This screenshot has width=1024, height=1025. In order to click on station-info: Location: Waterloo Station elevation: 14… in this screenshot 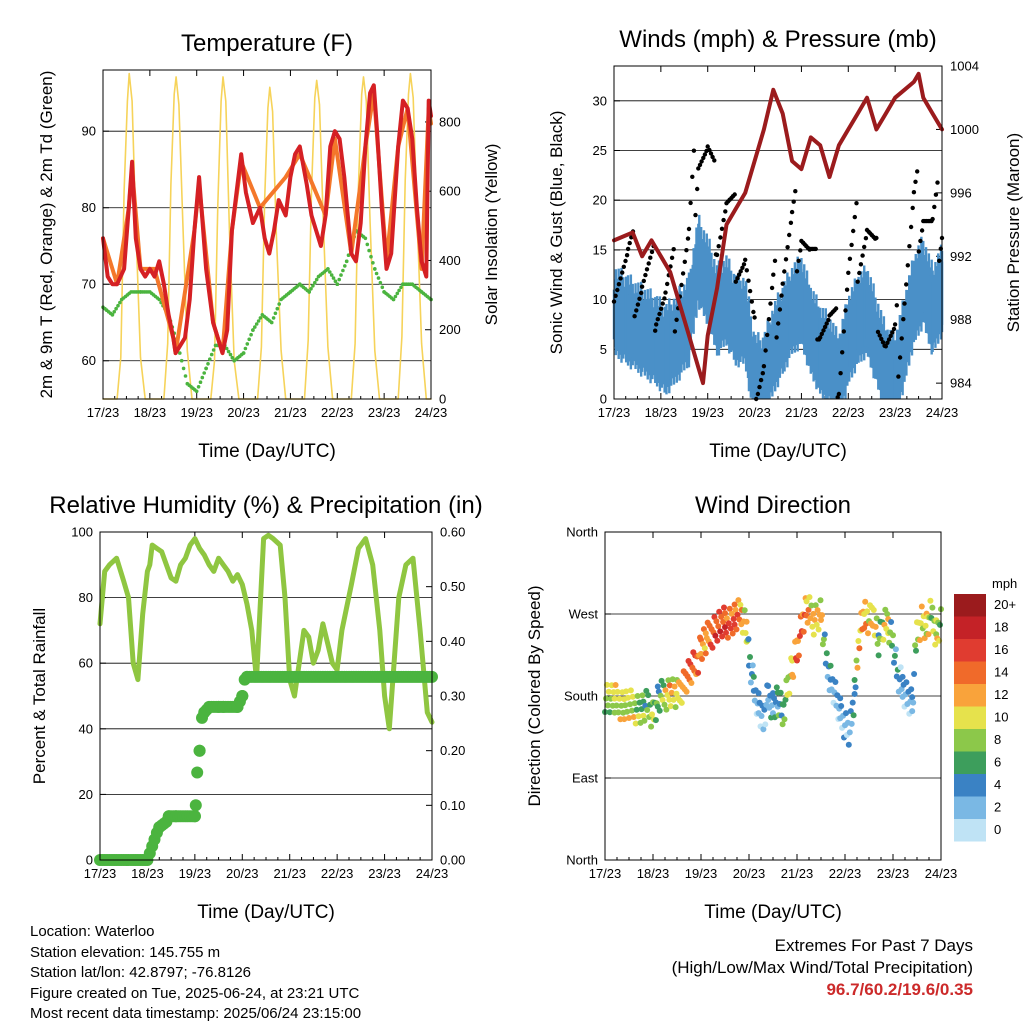, I will do `click(195, 973)`.